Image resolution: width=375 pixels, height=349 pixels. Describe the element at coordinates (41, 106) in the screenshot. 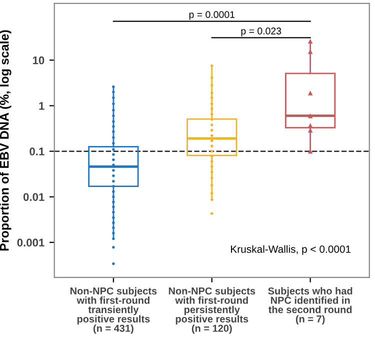

I see `y-tick-label: 1` at that location.